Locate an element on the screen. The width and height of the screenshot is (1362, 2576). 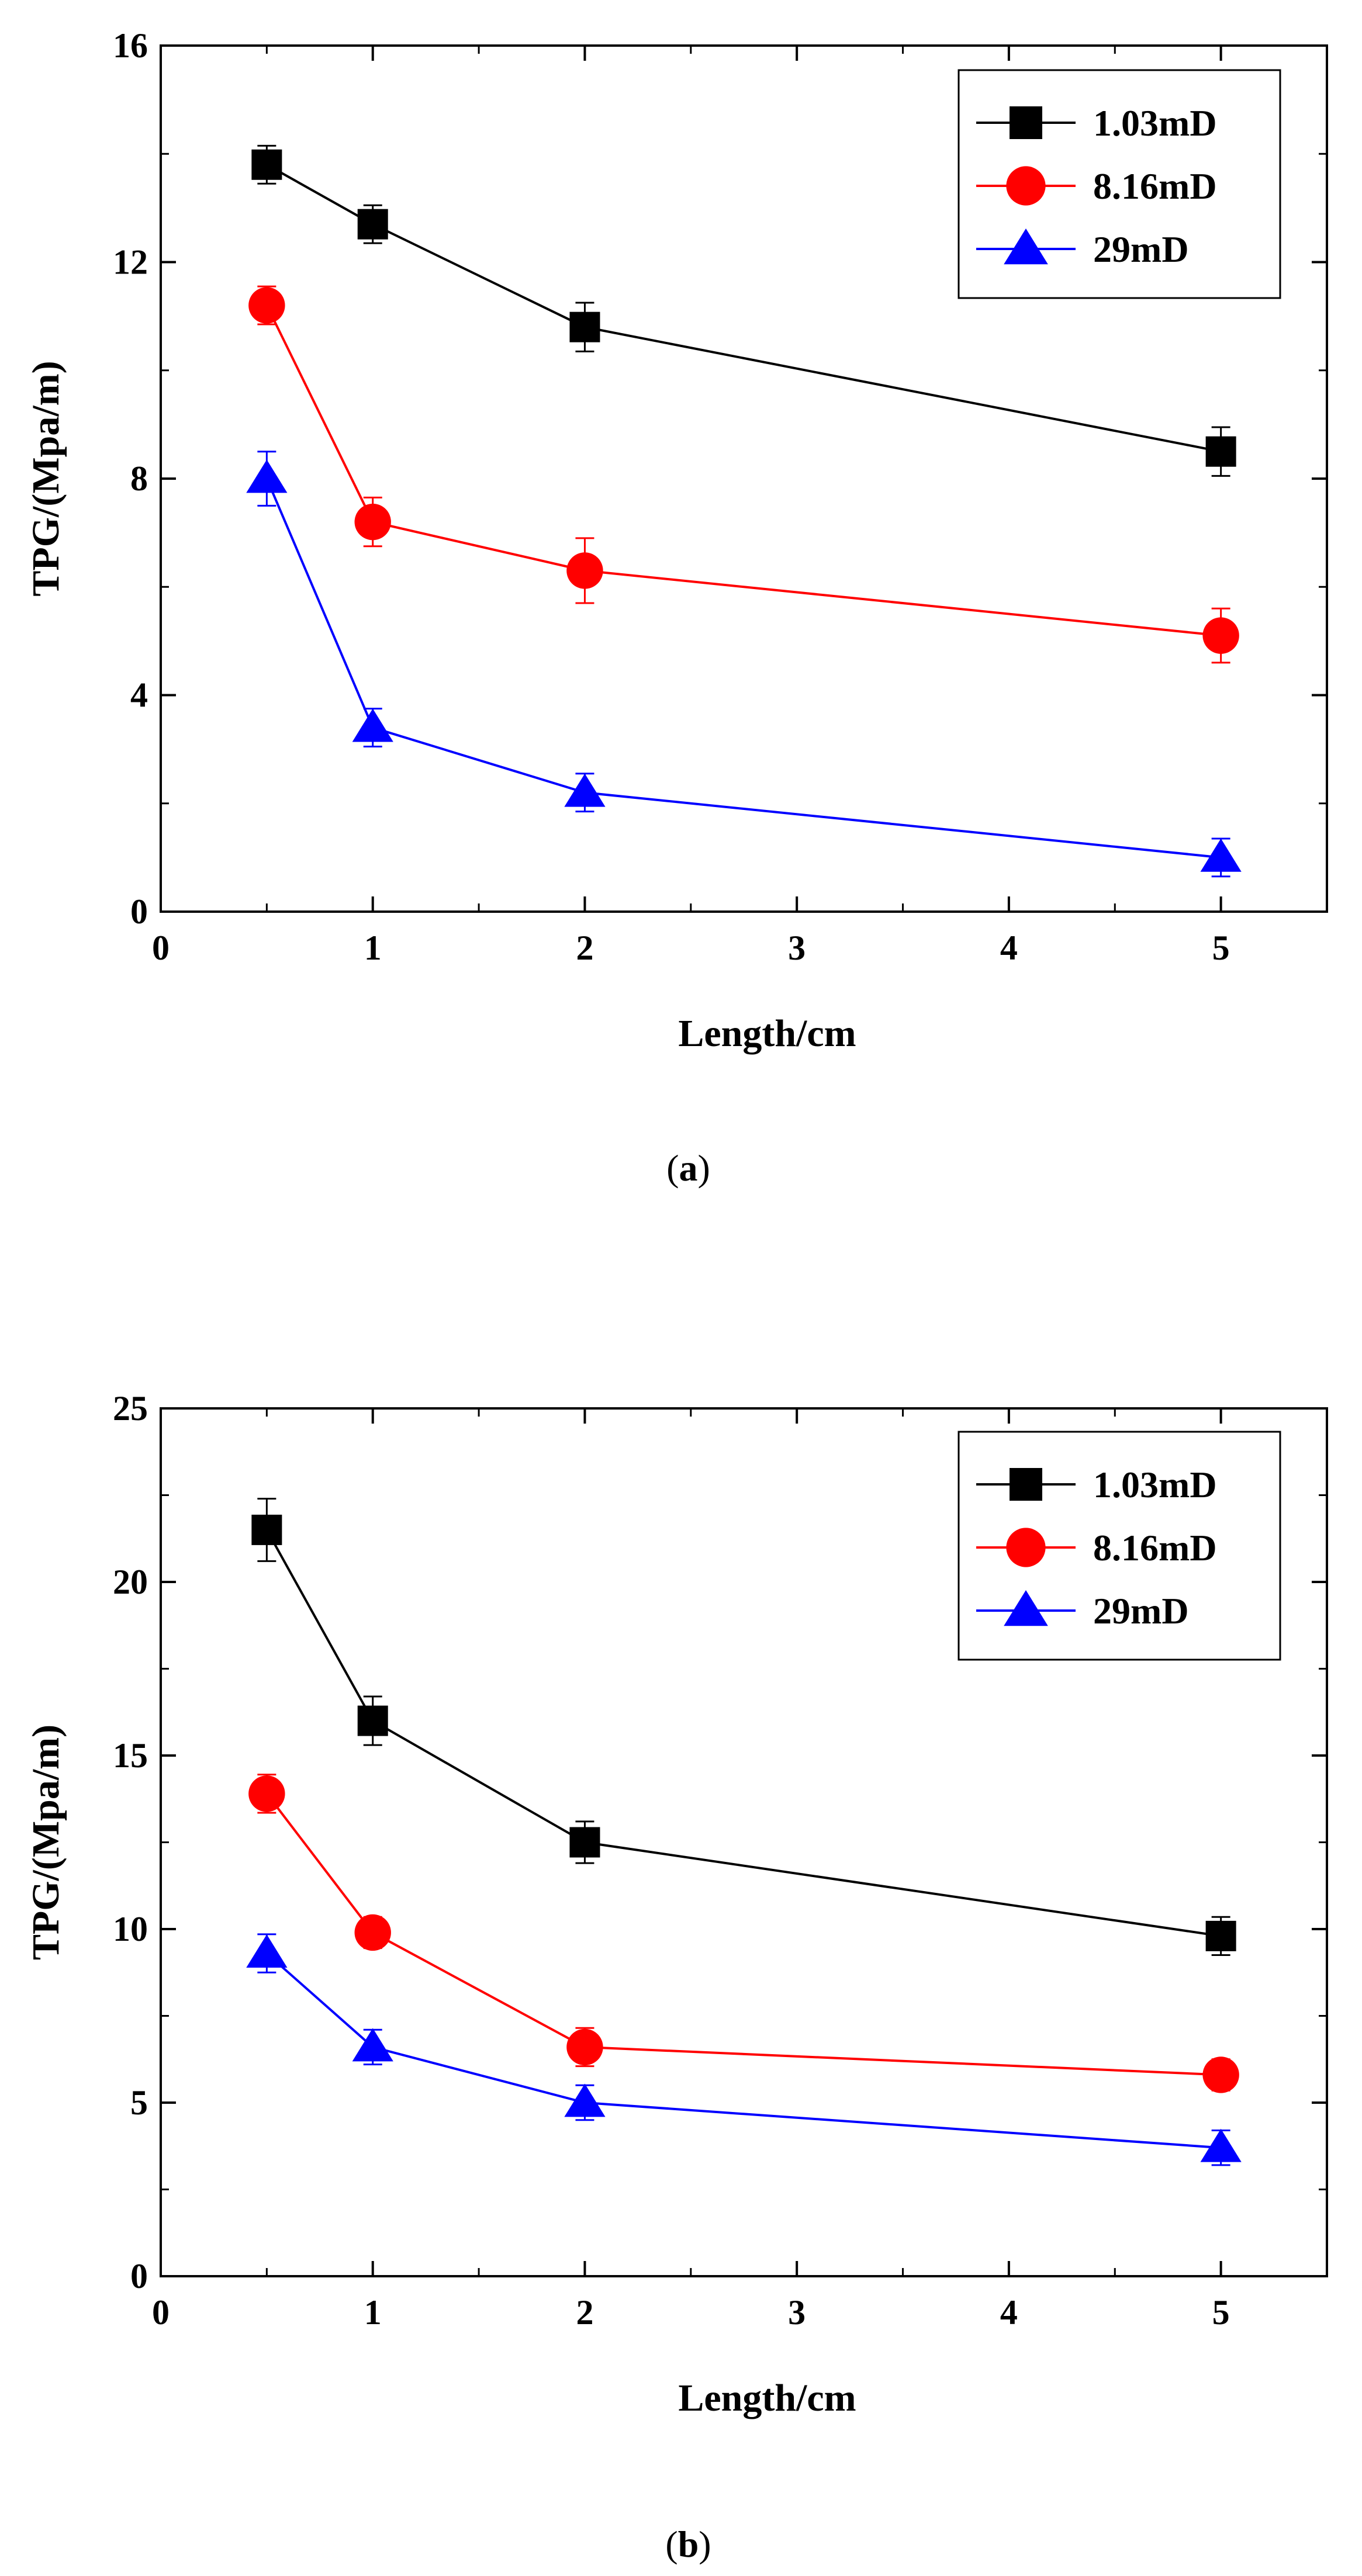
y-tick-label: 8 is located at coordinates (139, 479).